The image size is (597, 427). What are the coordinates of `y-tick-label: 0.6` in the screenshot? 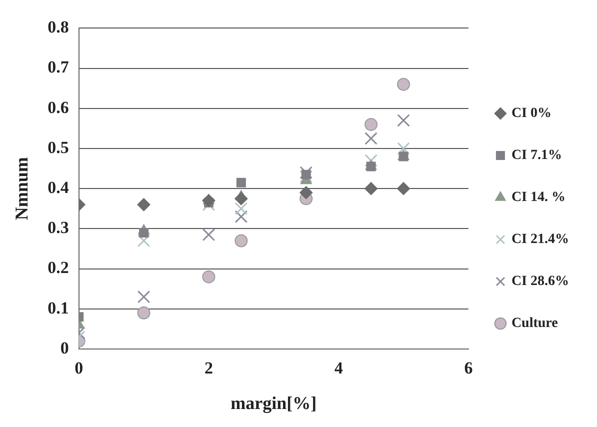 It's located at (58, 107).